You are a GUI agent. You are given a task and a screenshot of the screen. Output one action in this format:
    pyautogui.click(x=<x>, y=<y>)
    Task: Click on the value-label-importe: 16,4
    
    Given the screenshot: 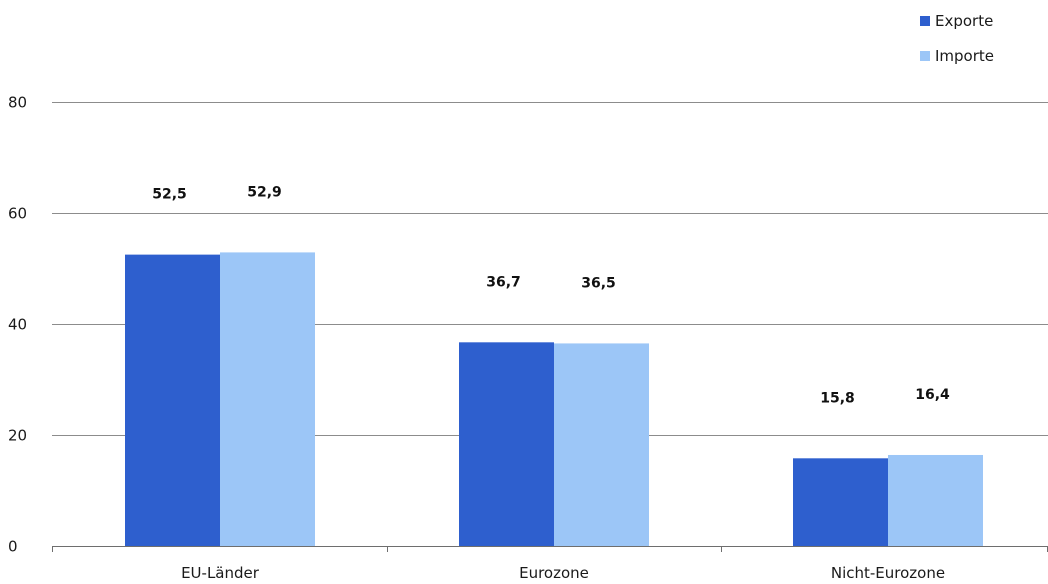 What is the action you would take?
    pyautogui.click(x=932, y=395)
    